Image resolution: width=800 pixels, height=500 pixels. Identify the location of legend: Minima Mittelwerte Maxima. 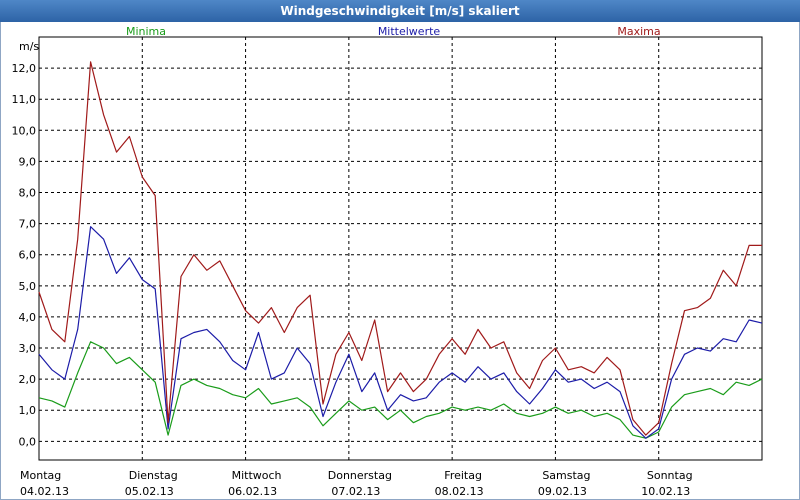
(393, 31).